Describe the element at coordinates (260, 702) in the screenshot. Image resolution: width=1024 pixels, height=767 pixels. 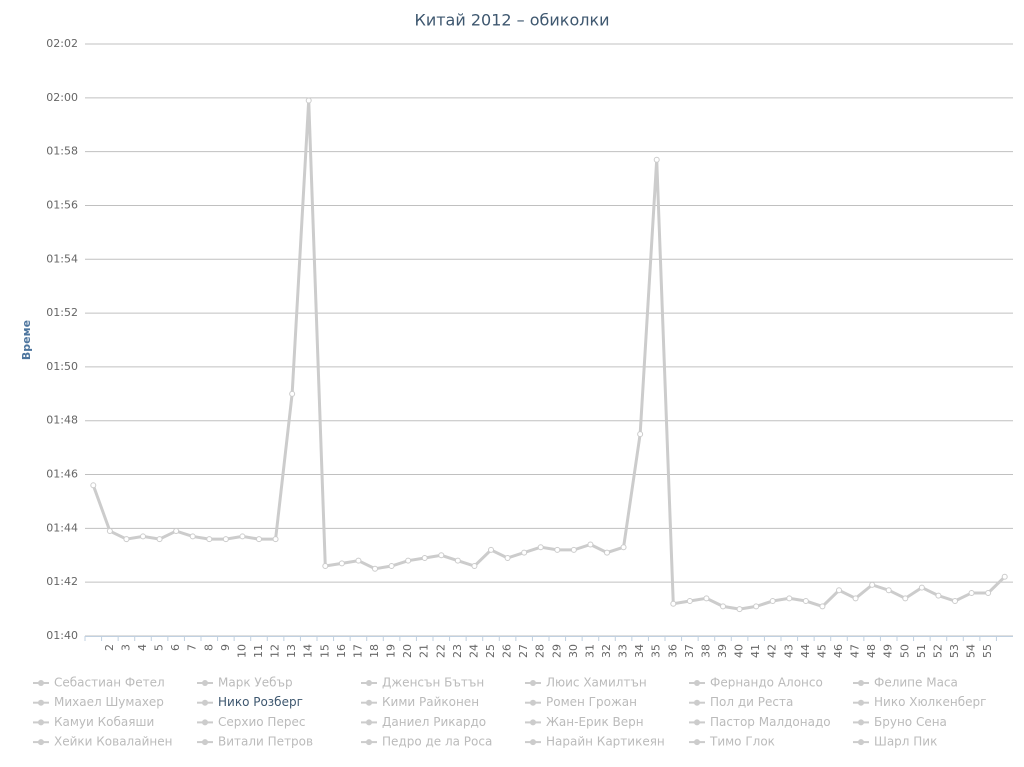
I see `legend-item: Нико Розберг` at that location.